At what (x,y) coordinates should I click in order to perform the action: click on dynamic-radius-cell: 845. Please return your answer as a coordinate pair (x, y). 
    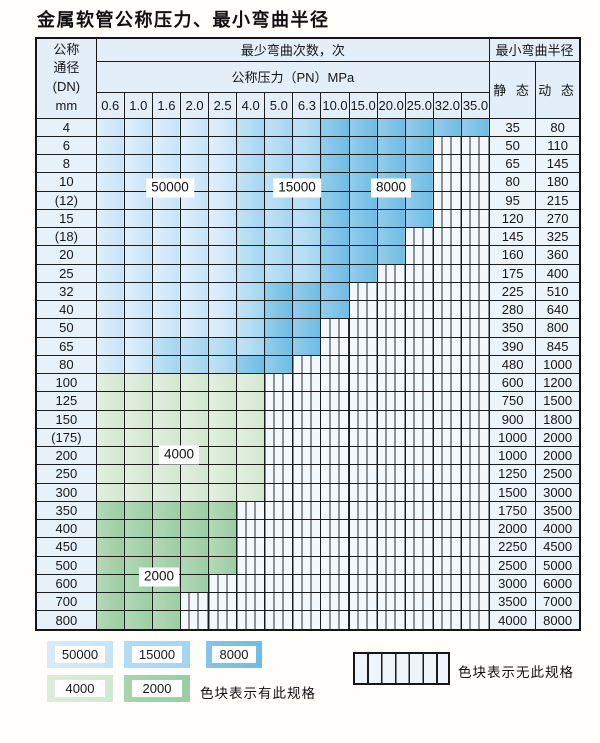
    Looking at the image, I should click on (558, 346).